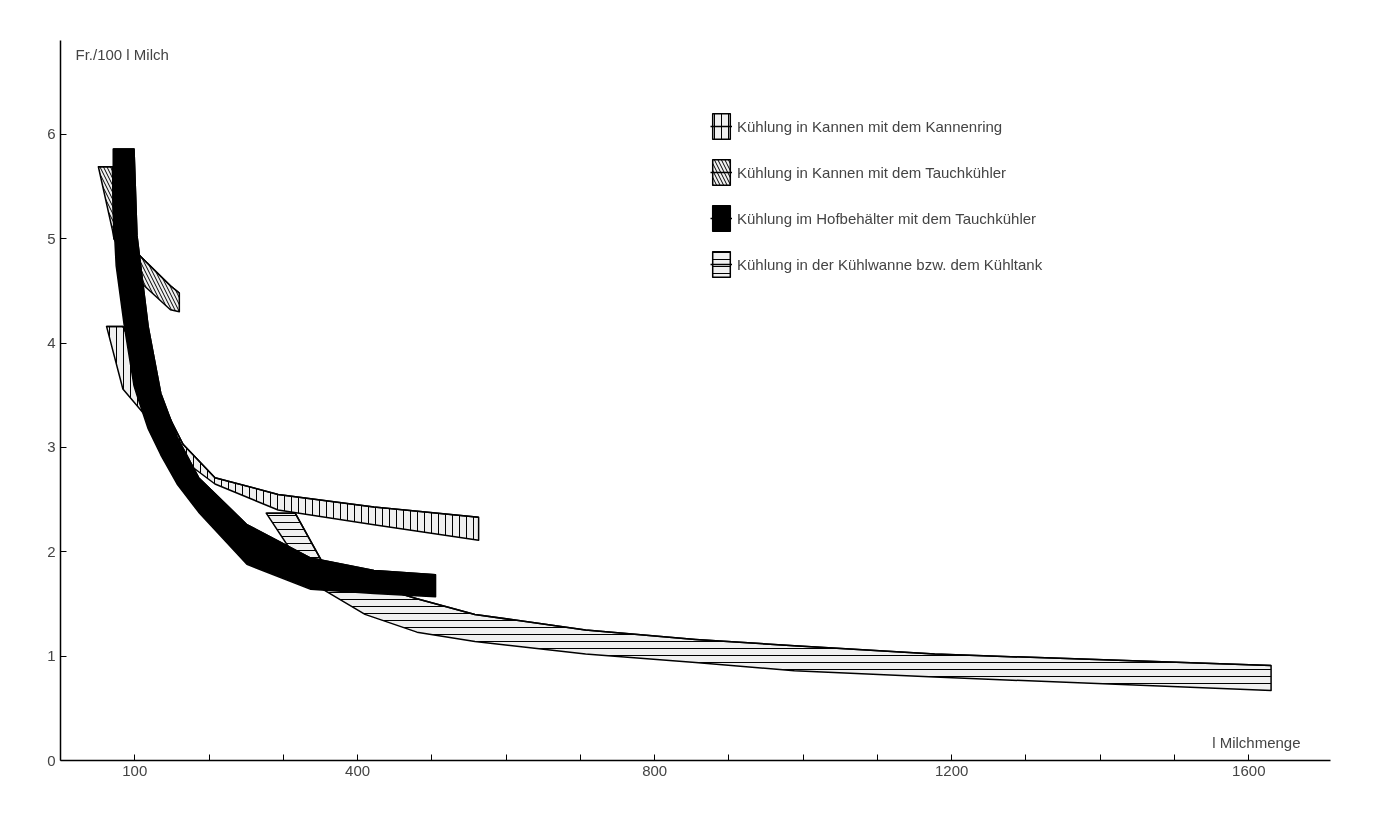 The height and width of the screenshot is (822, 1384). I want to click on x-axis-title: l Milchmenge, so click(1256, 742).